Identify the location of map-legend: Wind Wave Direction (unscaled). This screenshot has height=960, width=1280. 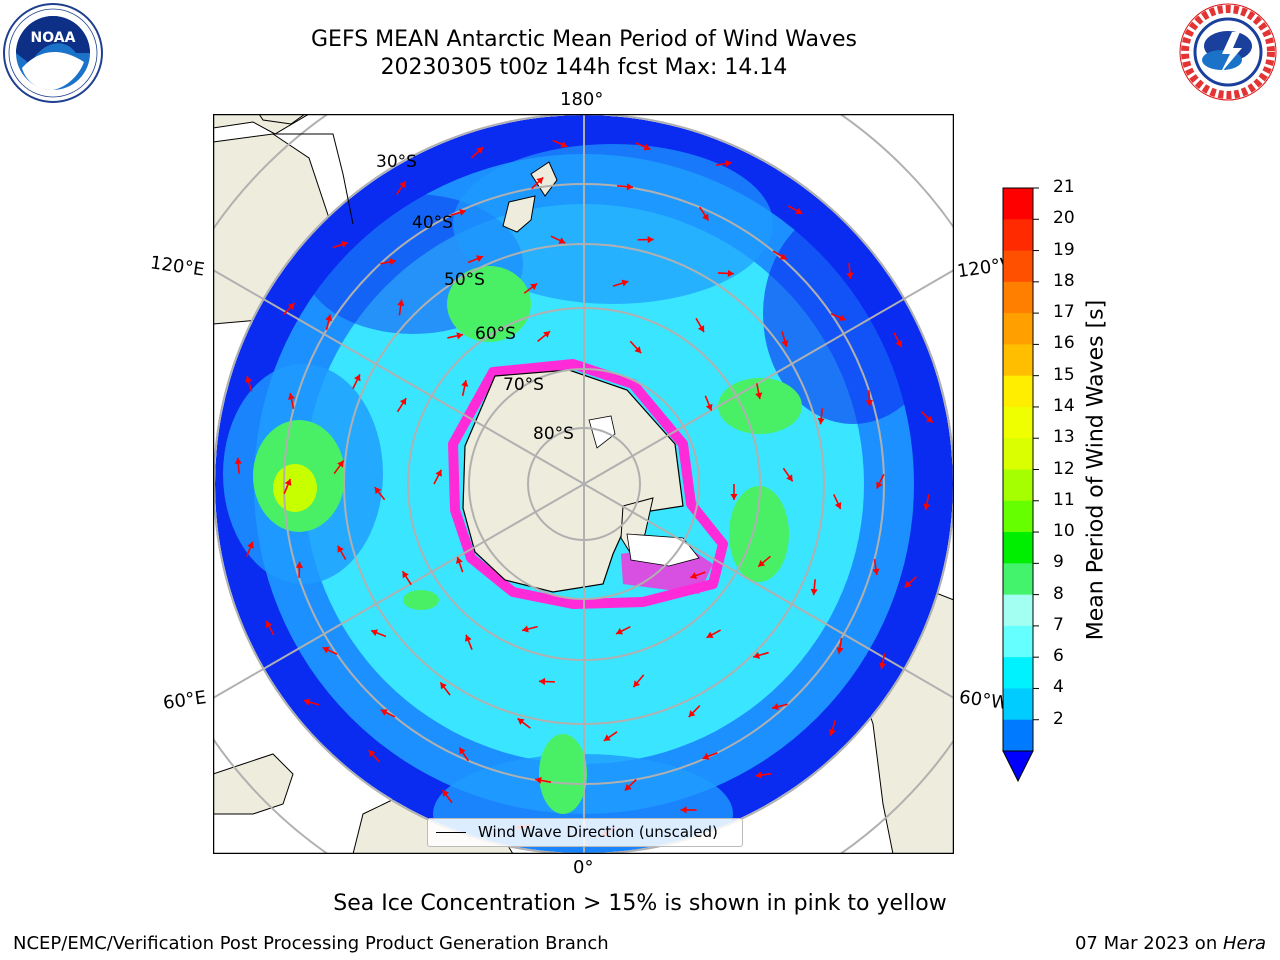
(585, 832).